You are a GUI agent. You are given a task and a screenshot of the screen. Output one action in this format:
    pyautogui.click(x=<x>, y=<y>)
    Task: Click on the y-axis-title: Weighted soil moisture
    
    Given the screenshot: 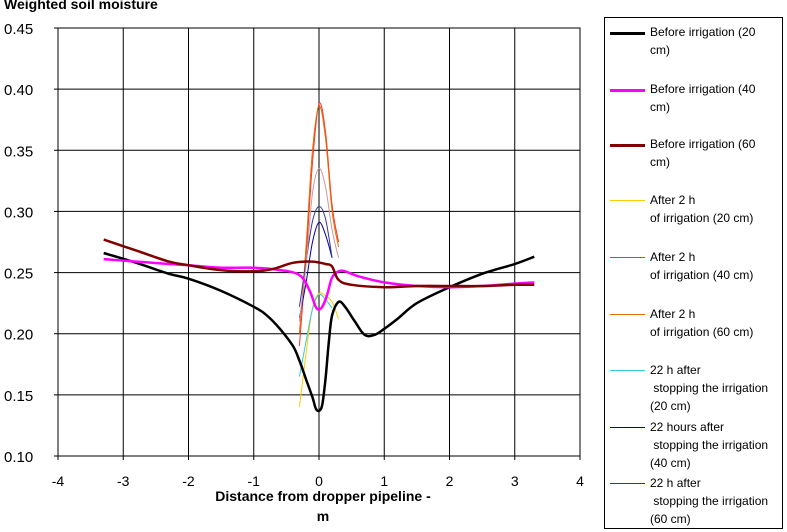 What is the action you would take?
    pyautogui.click(x=81, y=6)
    